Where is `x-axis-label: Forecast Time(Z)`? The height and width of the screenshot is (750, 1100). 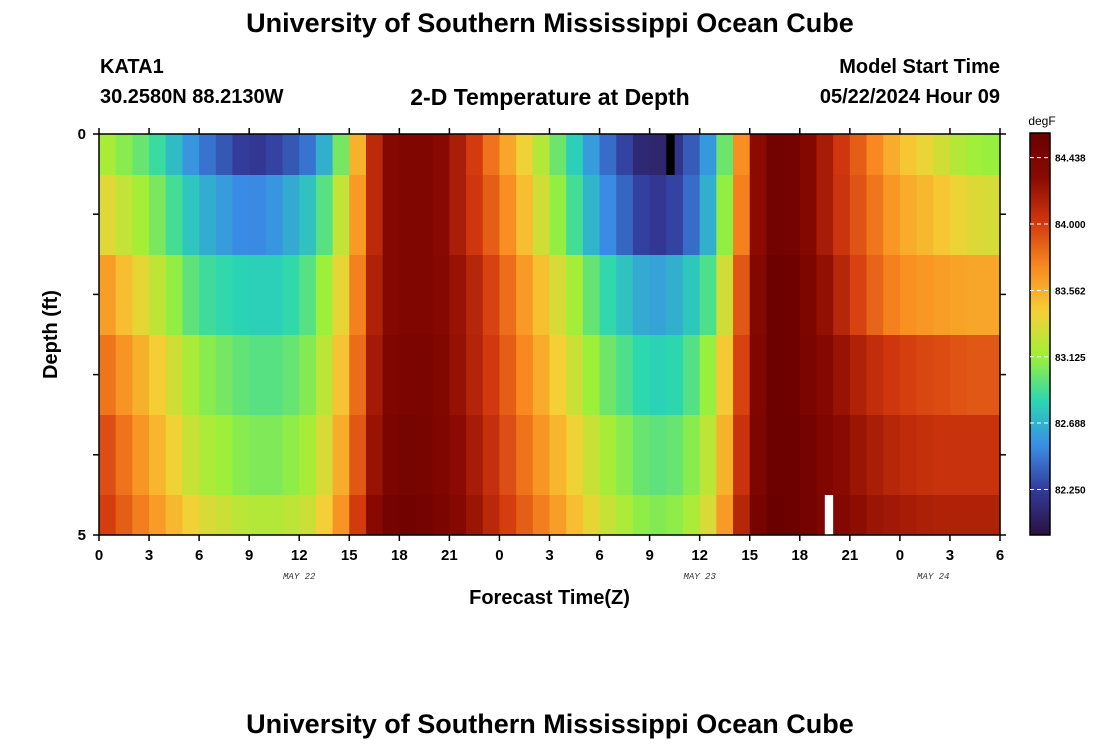
x-axis-label: Forecast Time(Z) is located at coordinates (549, 598).